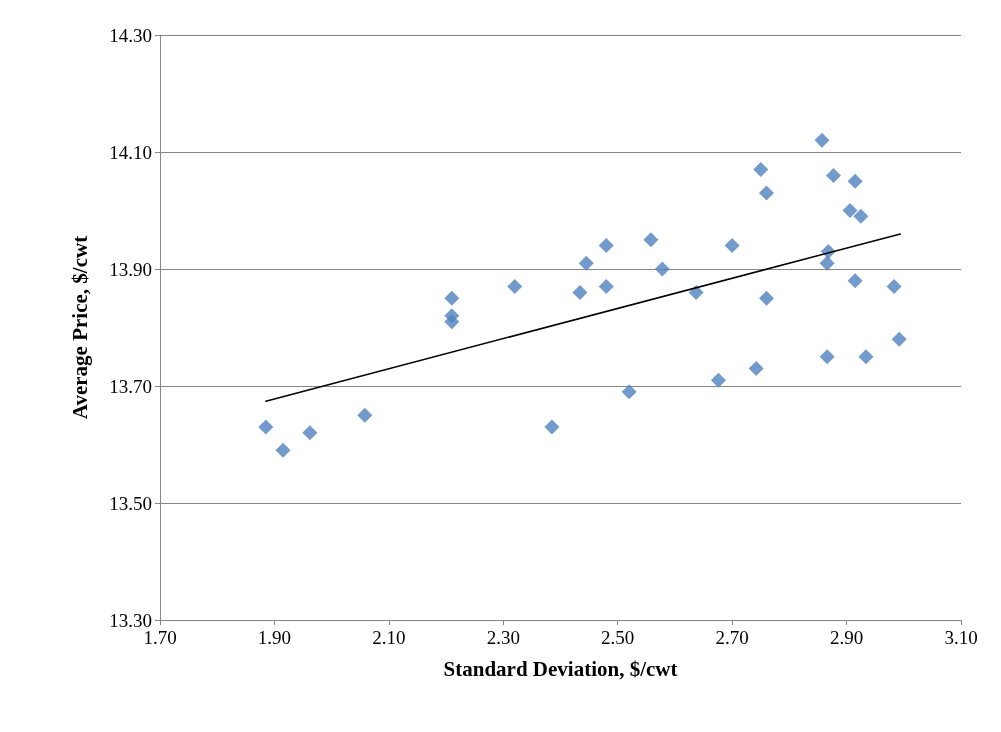  I want to click on y-tick-label: 13.90, so click(130, 269).